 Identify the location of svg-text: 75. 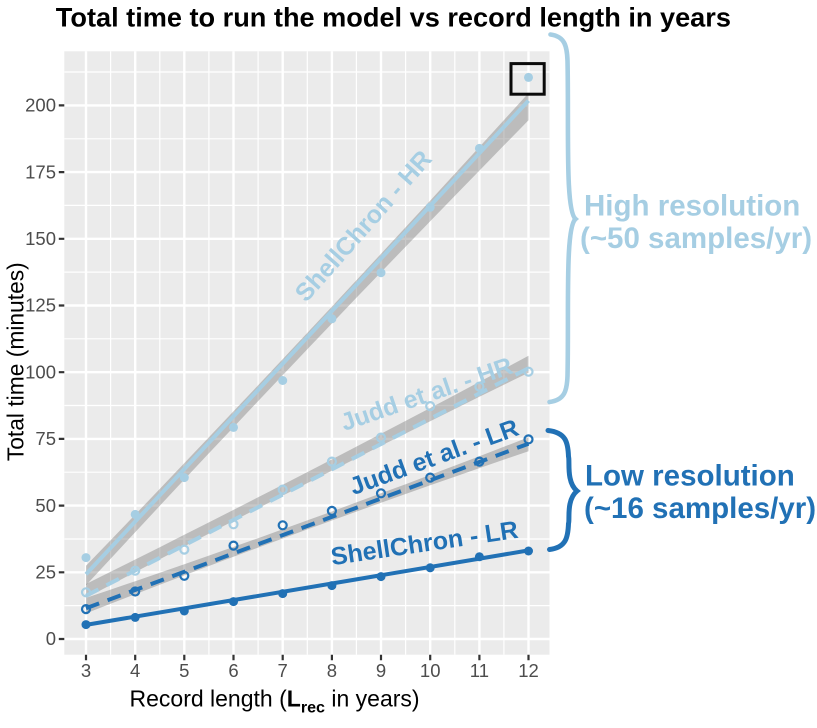
(45, 438).